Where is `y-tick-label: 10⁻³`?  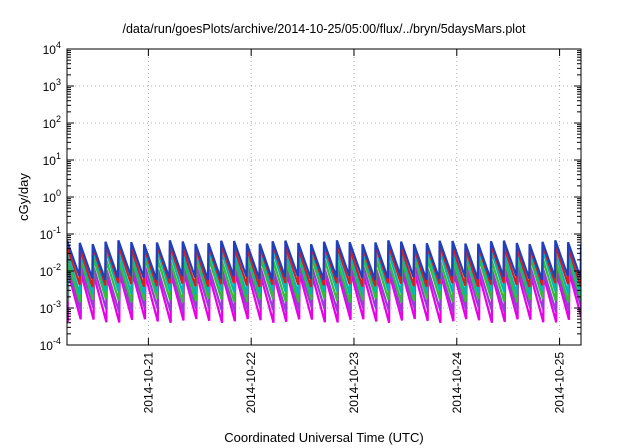 y-tick-label: 10⁻³ is located at coordinates (50, 307).